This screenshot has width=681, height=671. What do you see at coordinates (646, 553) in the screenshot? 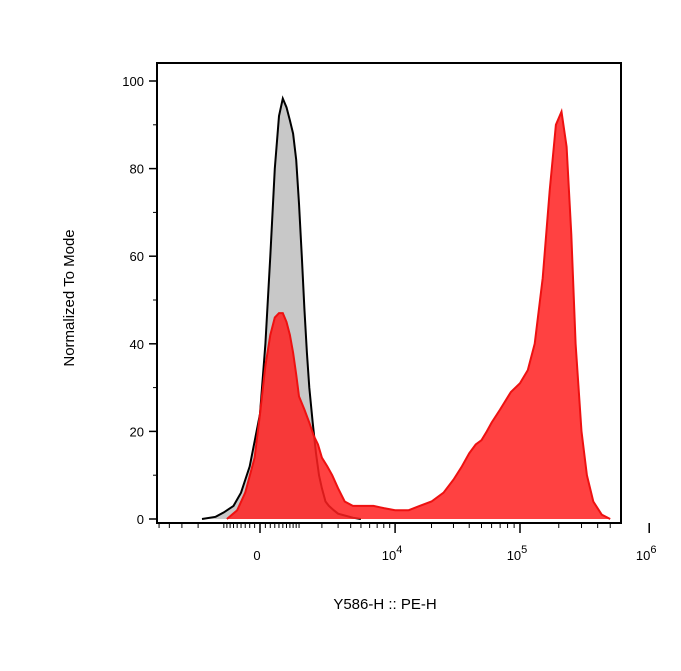
I see `x-tick-label: 10⁶` at bounding box center [646, 553].